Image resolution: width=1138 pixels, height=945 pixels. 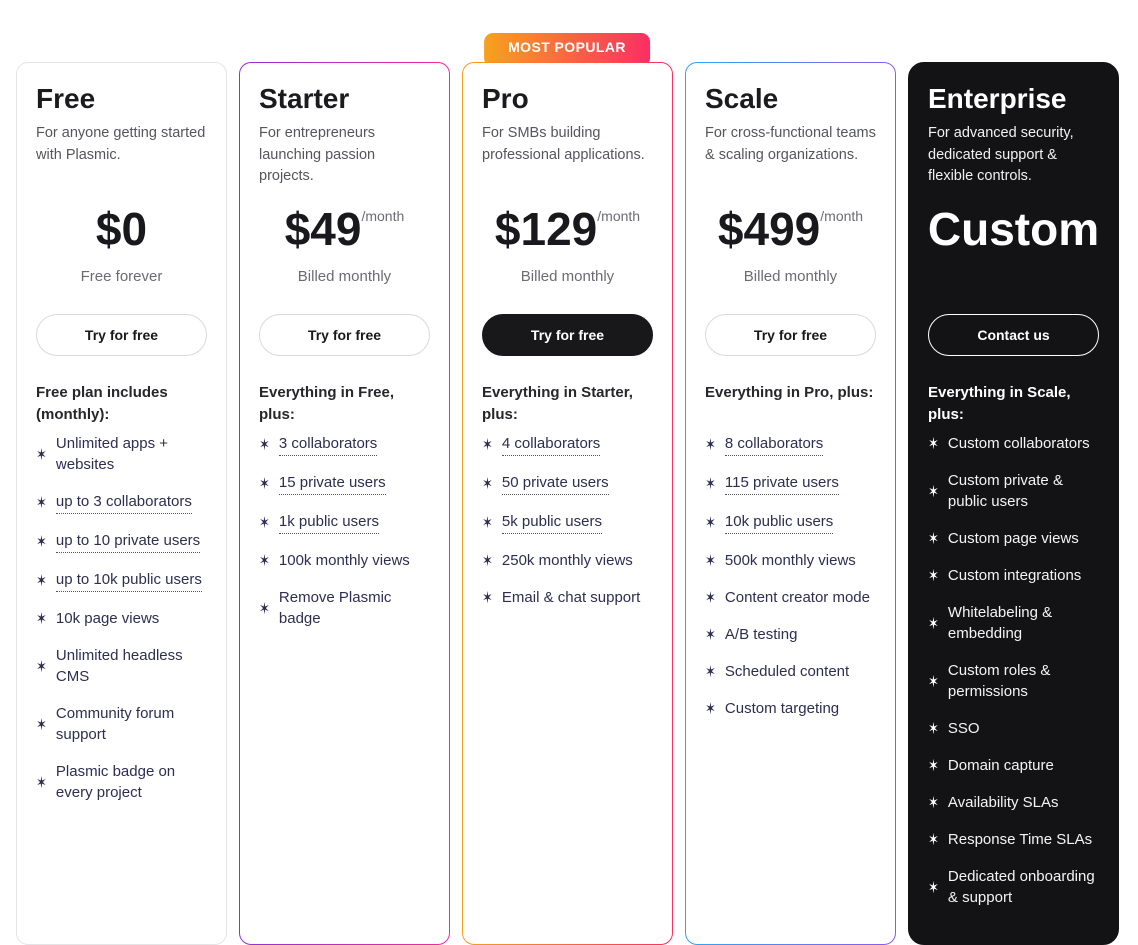 I want to click on feature-label: Plasmic badge on every project, so click(x=115, y=782).